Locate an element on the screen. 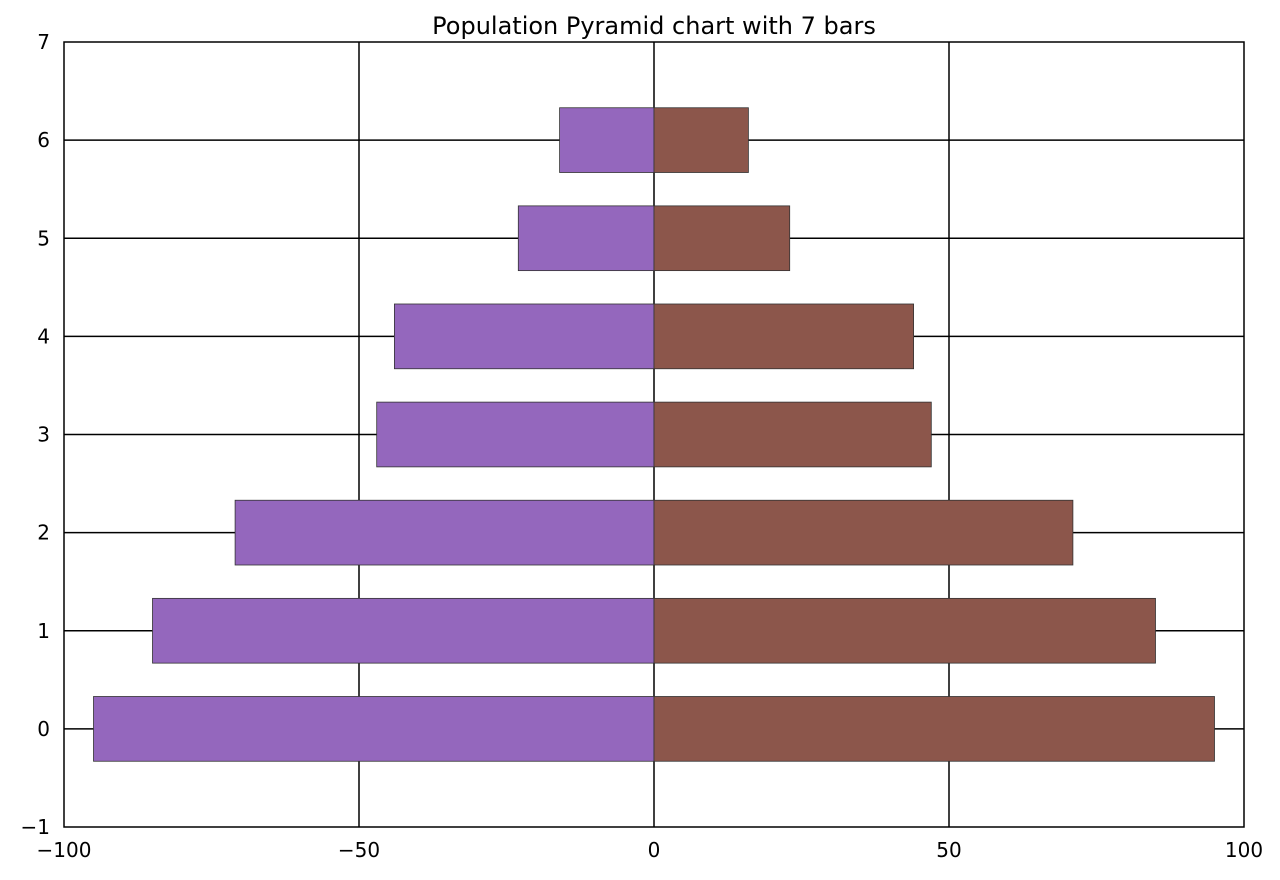 Image resolution: width=1280 pixels, height=880 pixels. y-tick-label: 7 is located at coordinates (43, 42).